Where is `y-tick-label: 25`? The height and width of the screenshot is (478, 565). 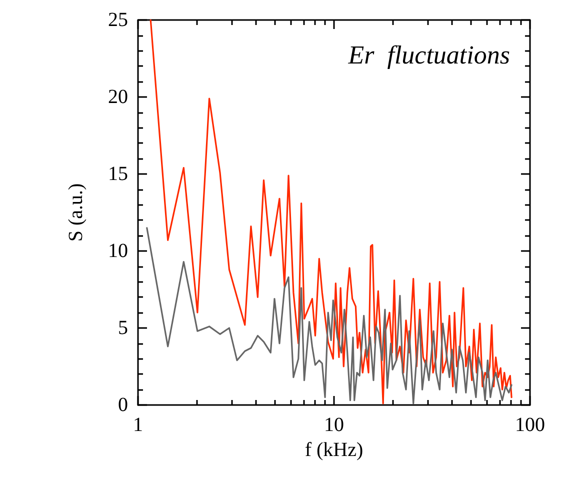 y-tick-label: 25 is located at coordinates (118, 20).